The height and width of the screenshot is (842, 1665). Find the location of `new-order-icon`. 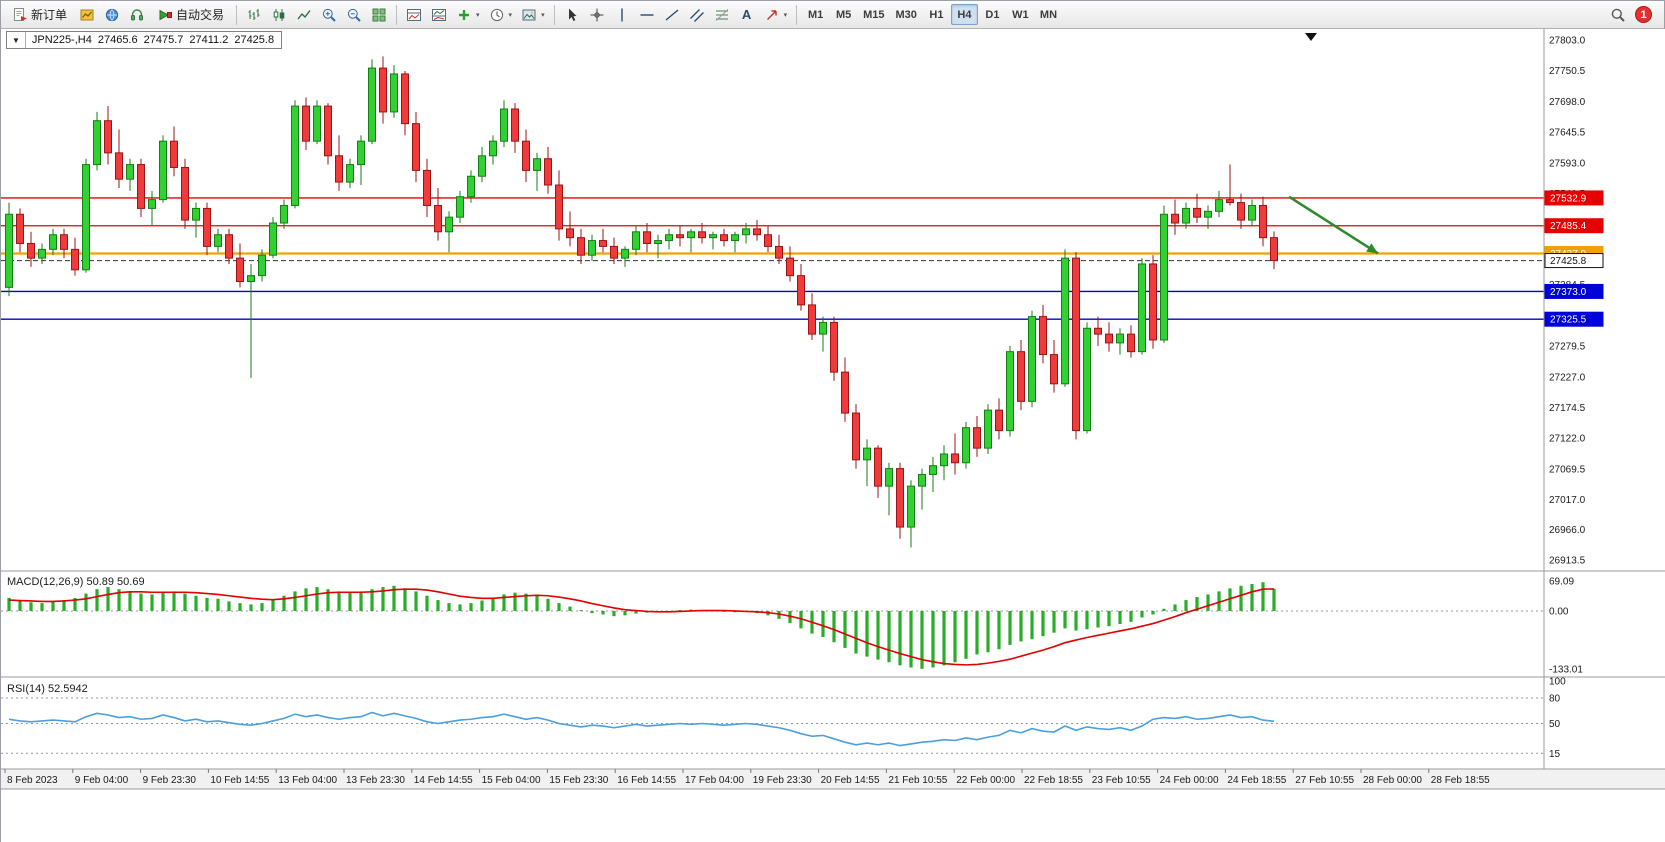

new-order-icon is located at coordinates (20, 14).